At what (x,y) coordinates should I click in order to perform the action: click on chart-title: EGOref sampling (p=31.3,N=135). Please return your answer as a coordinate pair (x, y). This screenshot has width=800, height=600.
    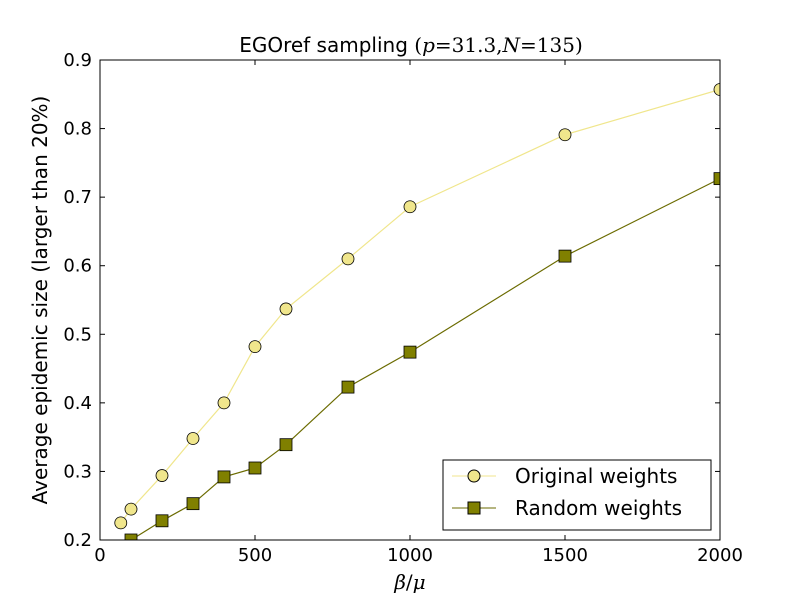
    Looking at the image, I should click on (411, 45).